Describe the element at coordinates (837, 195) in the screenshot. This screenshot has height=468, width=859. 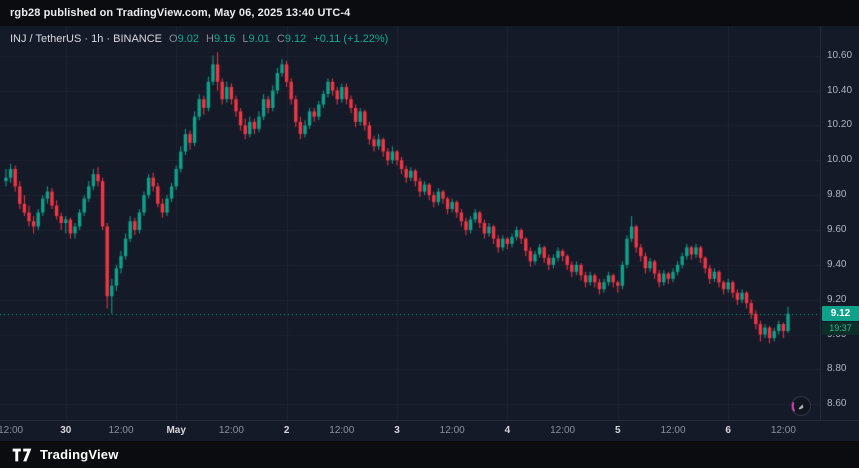
I see `price-tick-label: 9.80` at that location.